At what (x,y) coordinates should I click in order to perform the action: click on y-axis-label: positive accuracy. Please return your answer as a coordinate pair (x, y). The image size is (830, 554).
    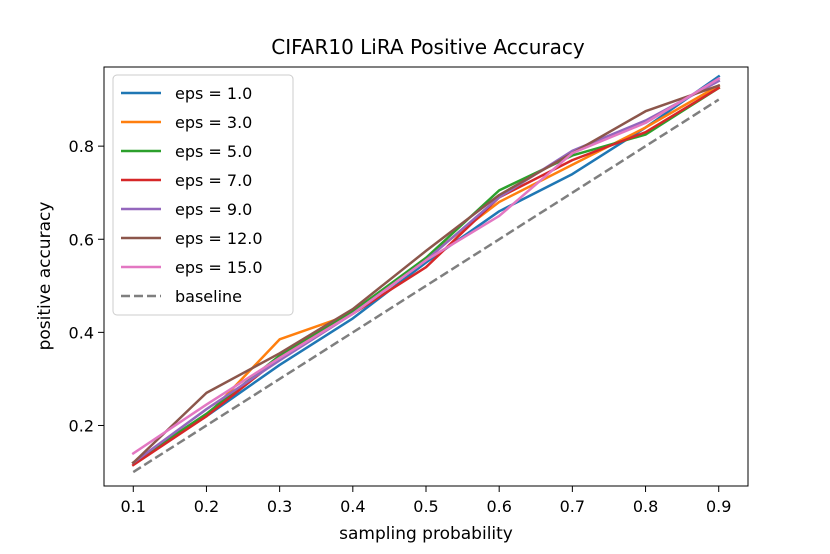
    Looking at the image, I should click on (45, 276).